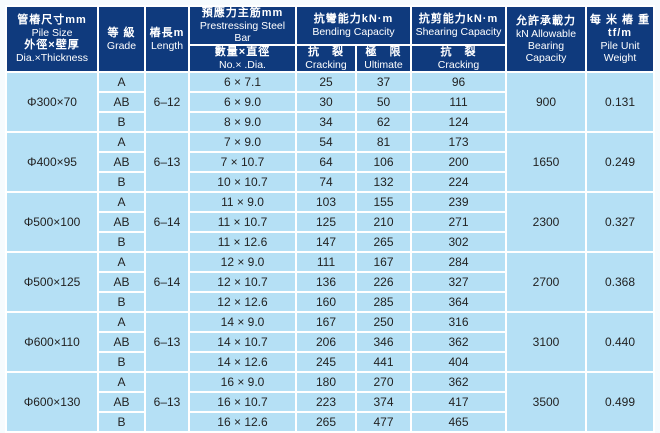  What do you see at coordinates (383, 342) in the screenshot?
I see `bending-ultimate-cell: 346` at bounding box center [383, 342].